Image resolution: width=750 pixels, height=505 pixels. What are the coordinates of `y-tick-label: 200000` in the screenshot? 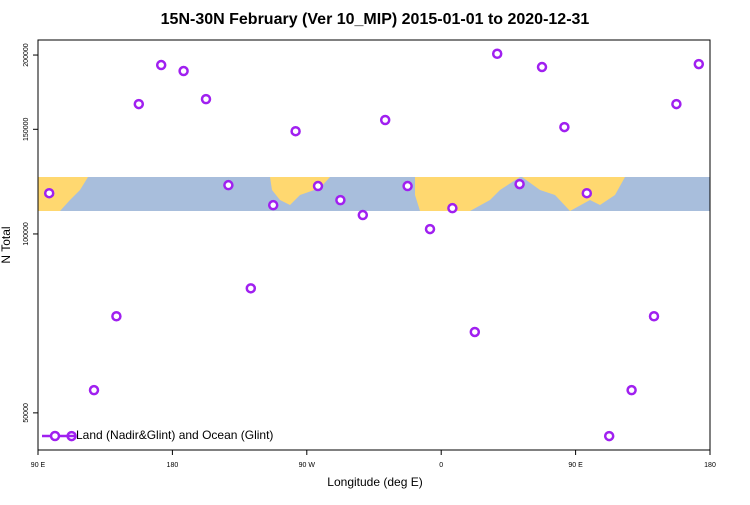 It's located at (26, 54).